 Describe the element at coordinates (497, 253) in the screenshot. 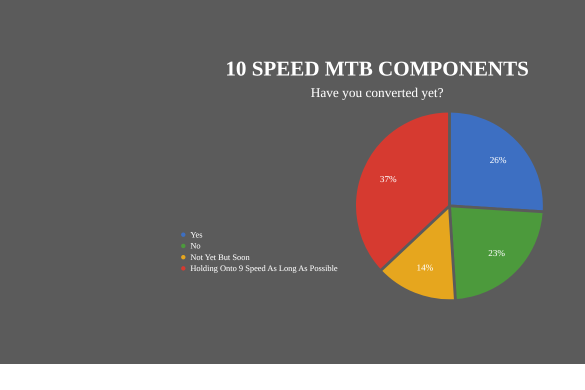

I see `data-label: 23%` at that location.